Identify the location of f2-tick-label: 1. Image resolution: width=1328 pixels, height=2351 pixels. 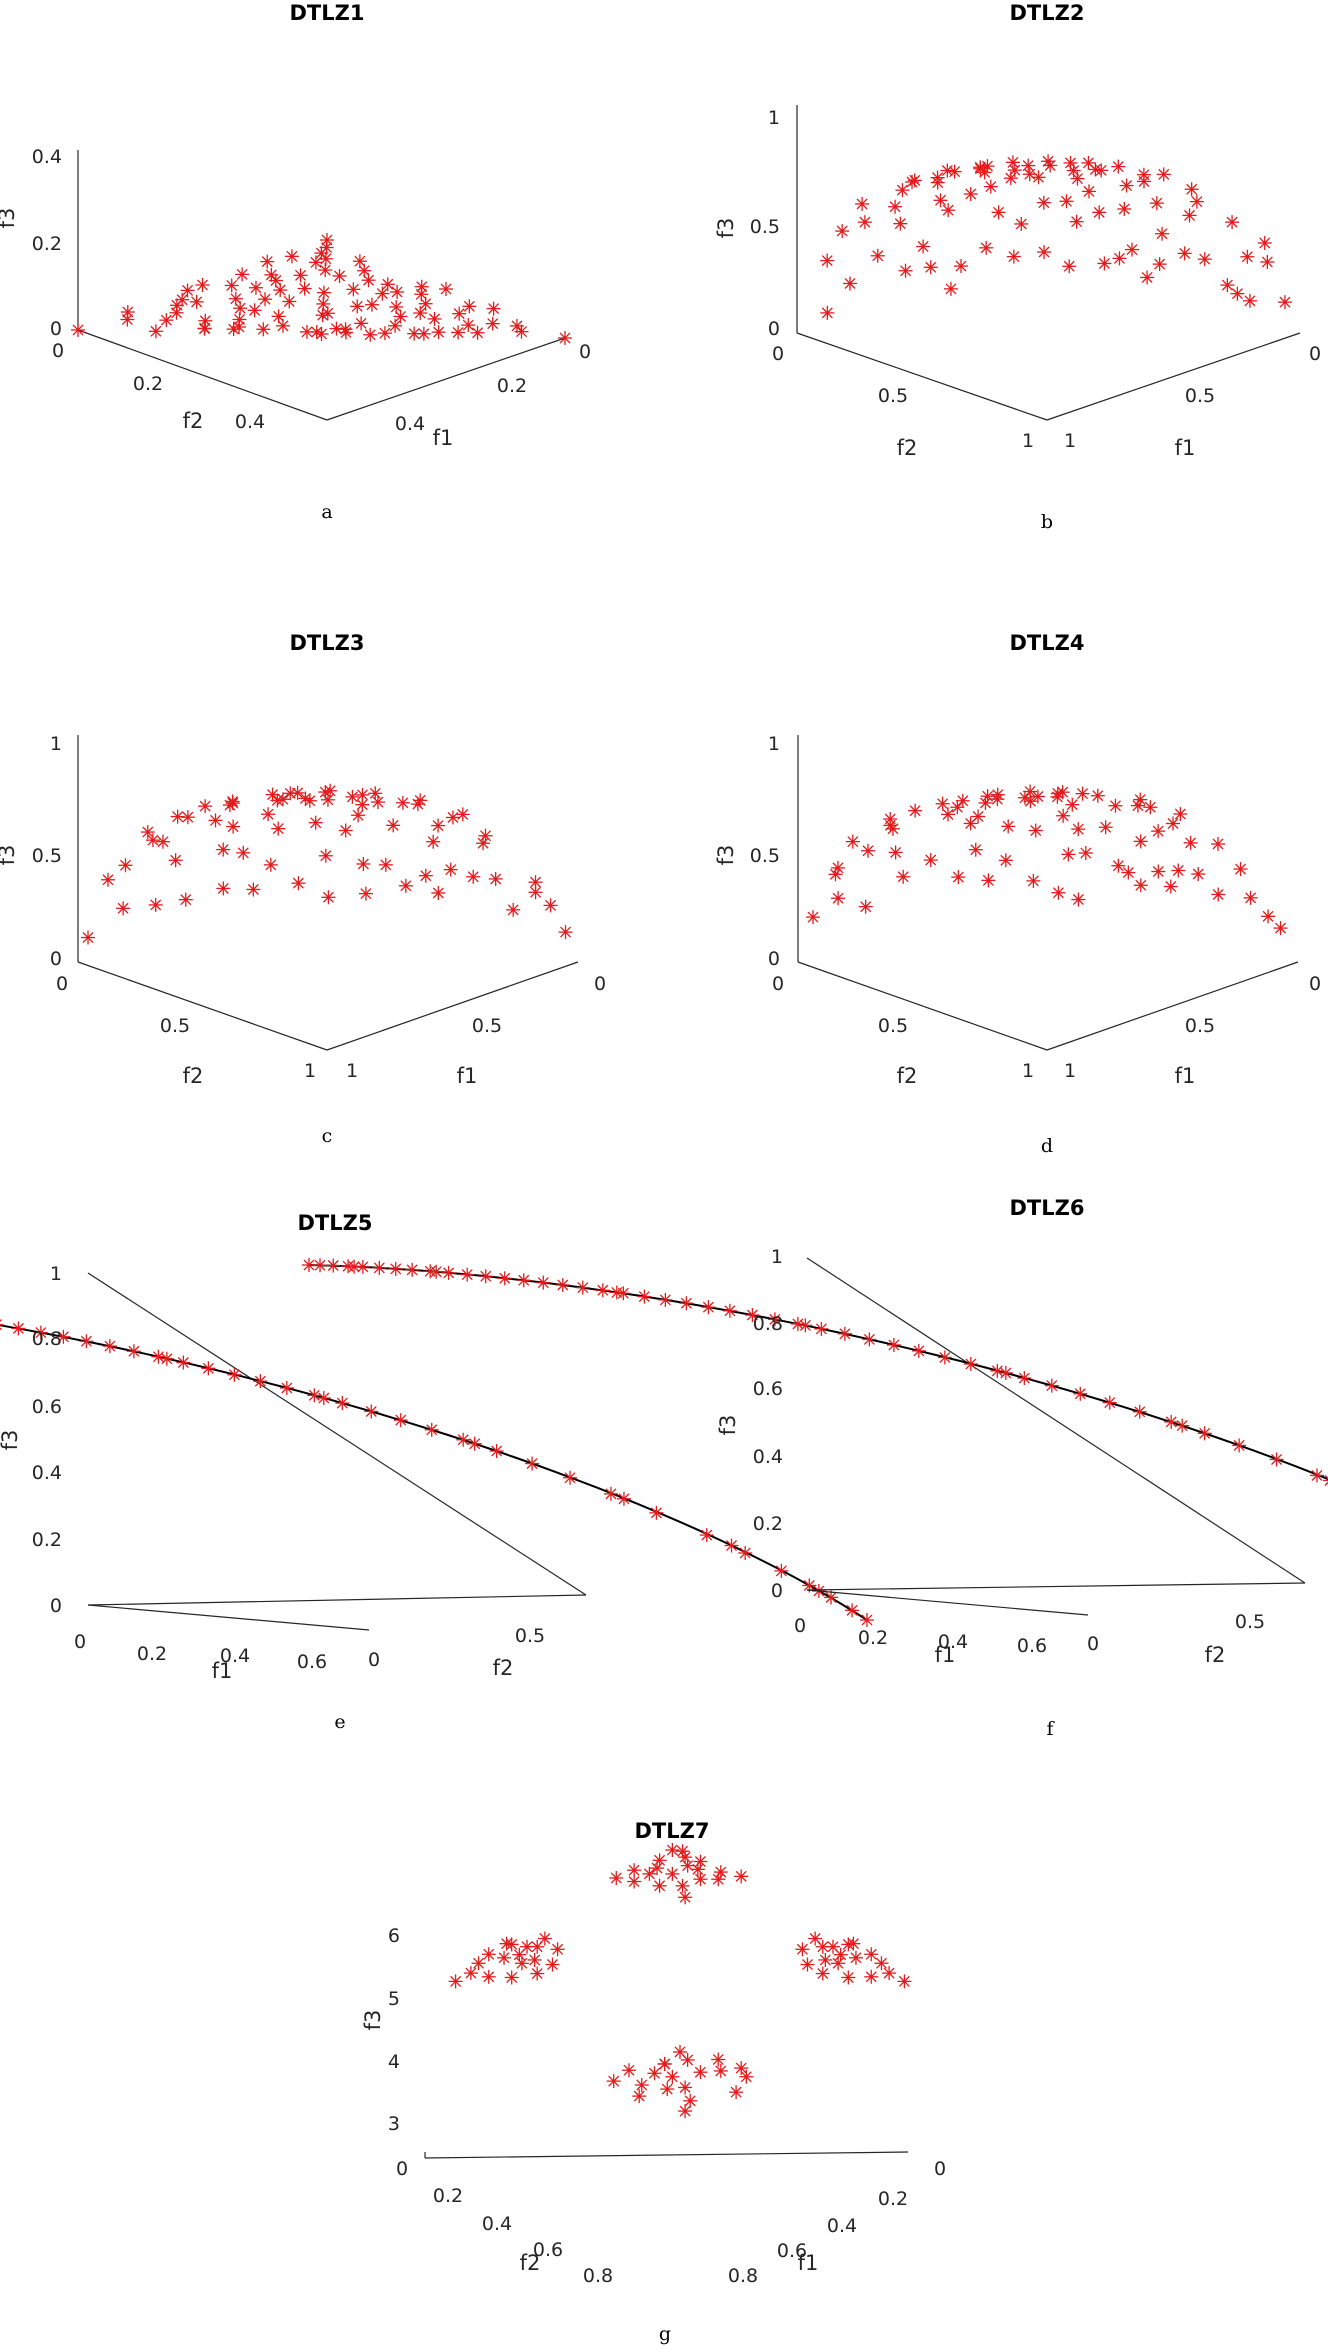
(310, 1071).